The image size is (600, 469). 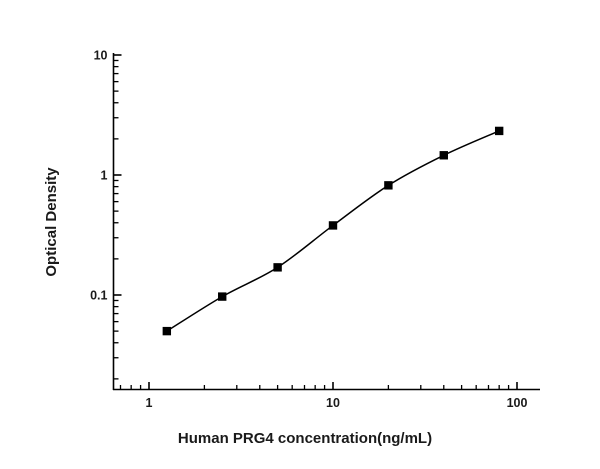 What do you see at coordinates (517, 403) in the screenshot?
I see `x-tick-label: 100` at bounding box center [517, 403].